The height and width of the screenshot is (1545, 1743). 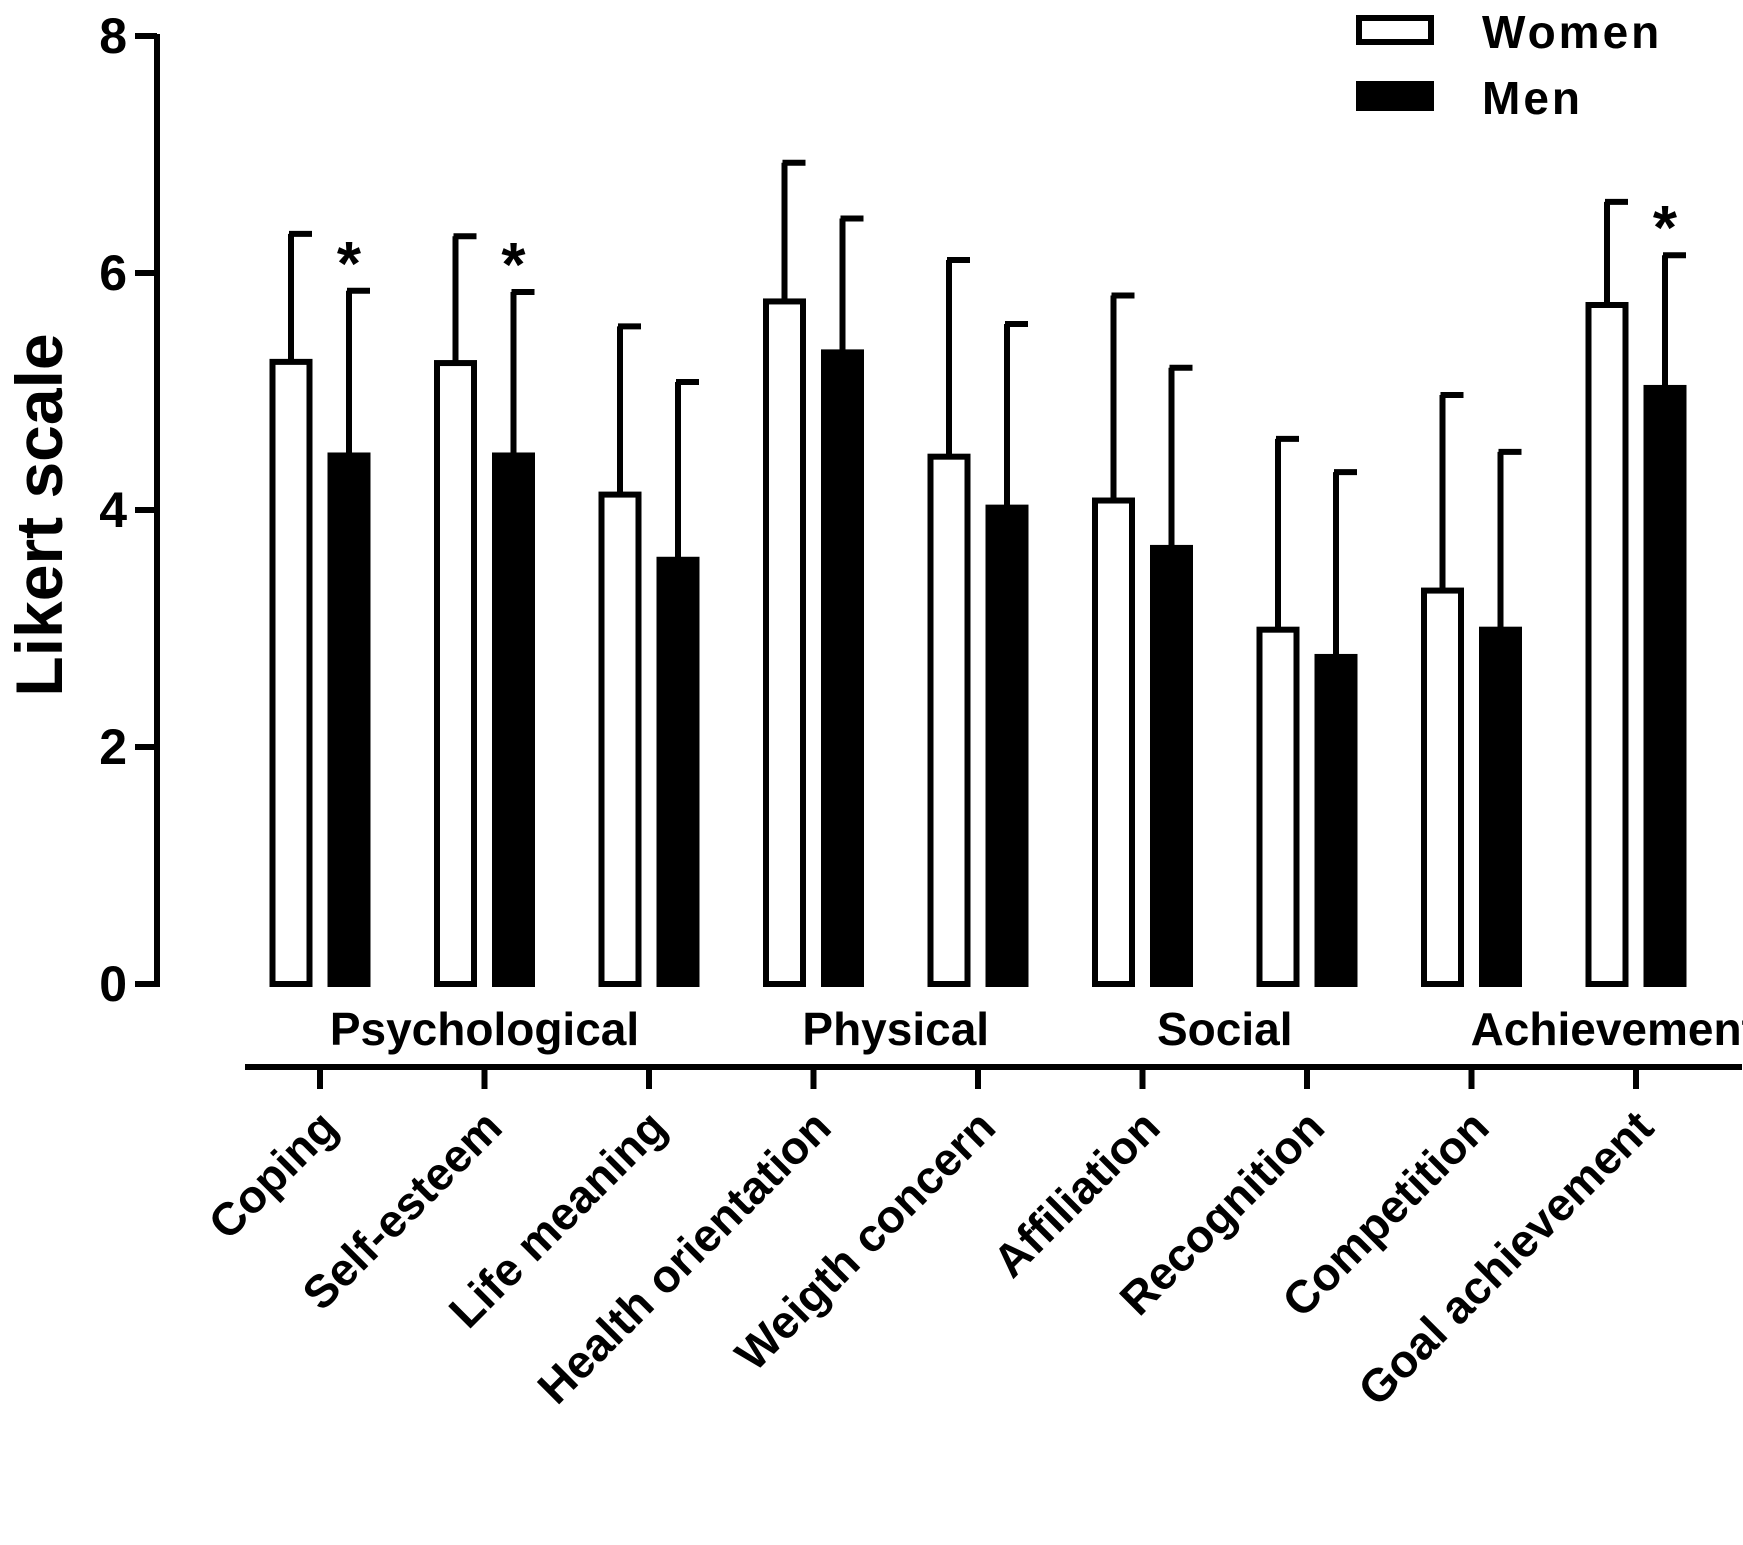 What do you see at coordinates (1395, 30) in the screenshot?
I see `legend-swatch-women` at bounding box center [1395, 30].